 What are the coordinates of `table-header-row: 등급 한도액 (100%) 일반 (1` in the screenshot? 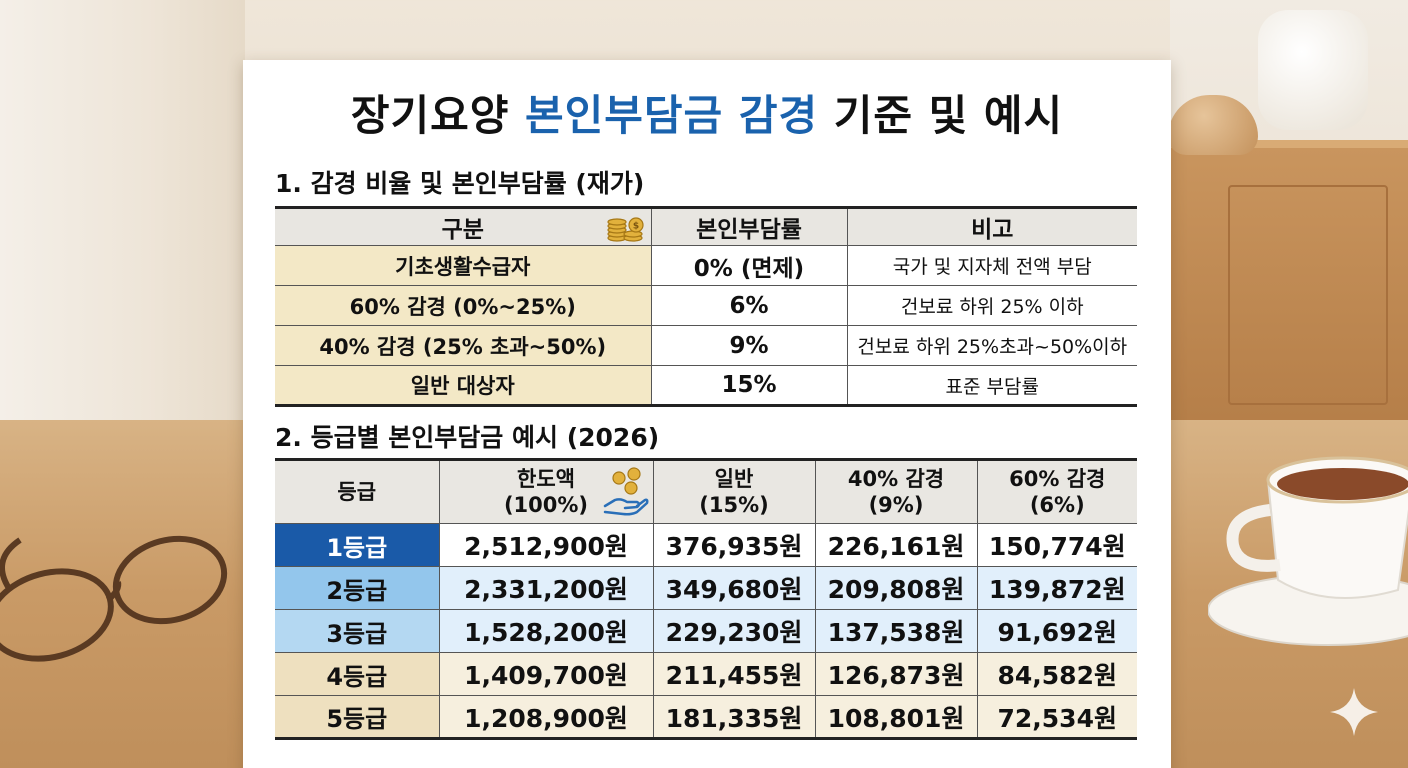 It's located at (706, 491).